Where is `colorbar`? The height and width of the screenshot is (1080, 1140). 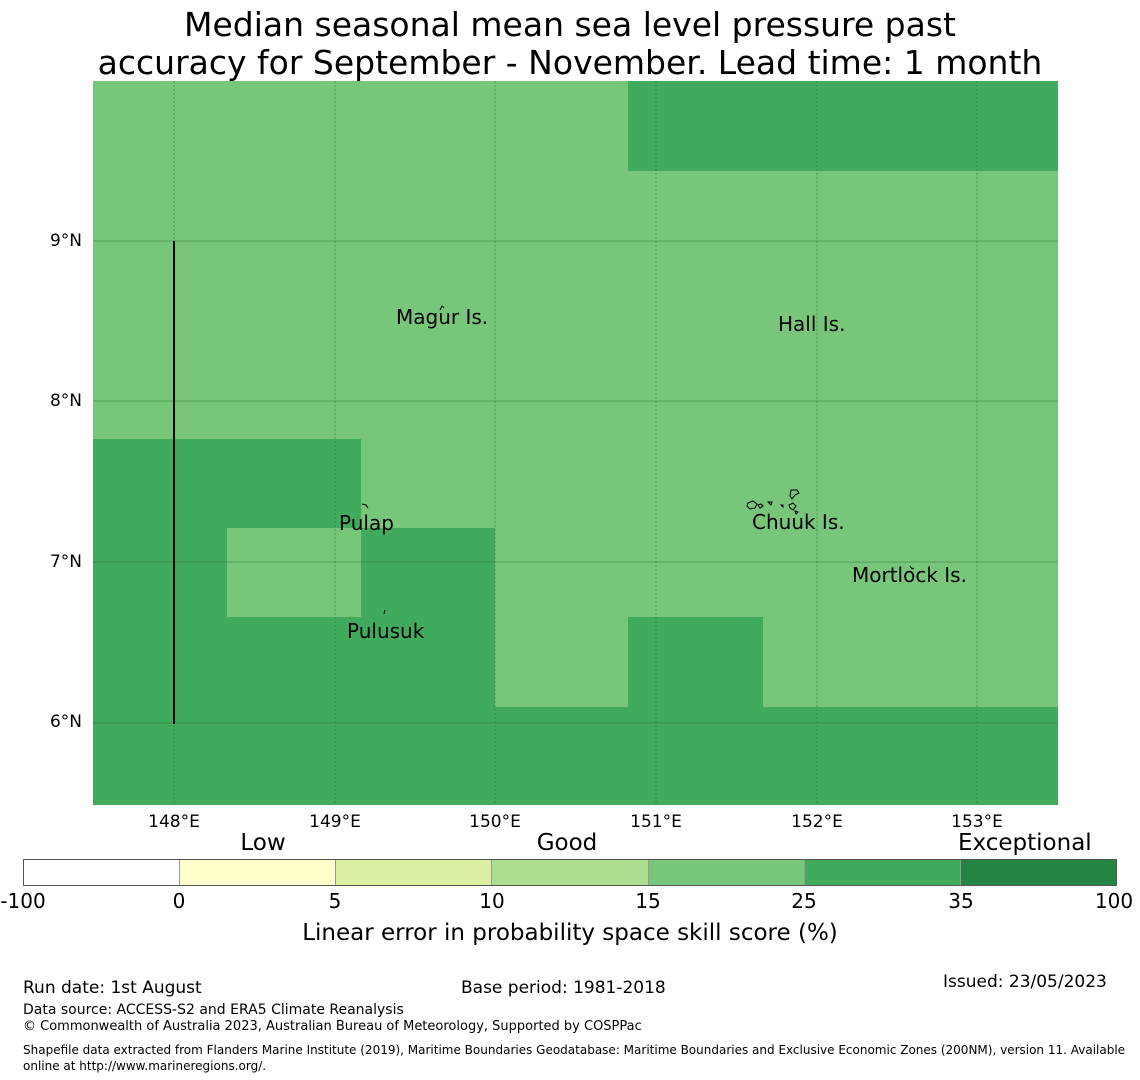
colorbar is located at coordinates (570, 872).